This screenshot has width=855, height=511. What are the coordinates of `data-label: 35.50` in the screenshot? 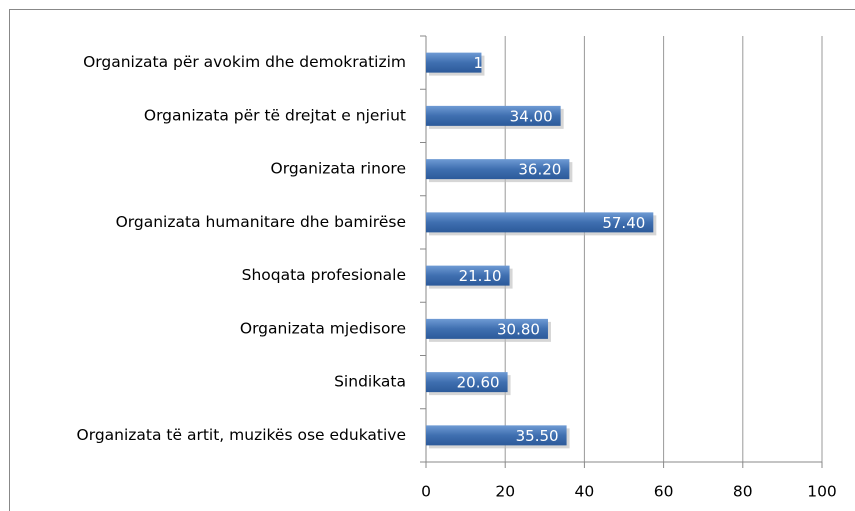 It's located at (537, 436).